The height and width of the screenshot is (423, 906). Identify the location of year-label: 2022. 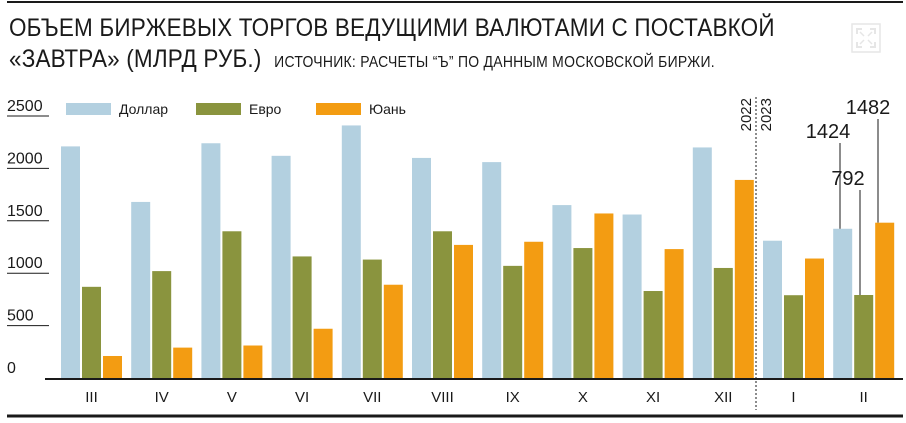
(746, 114).